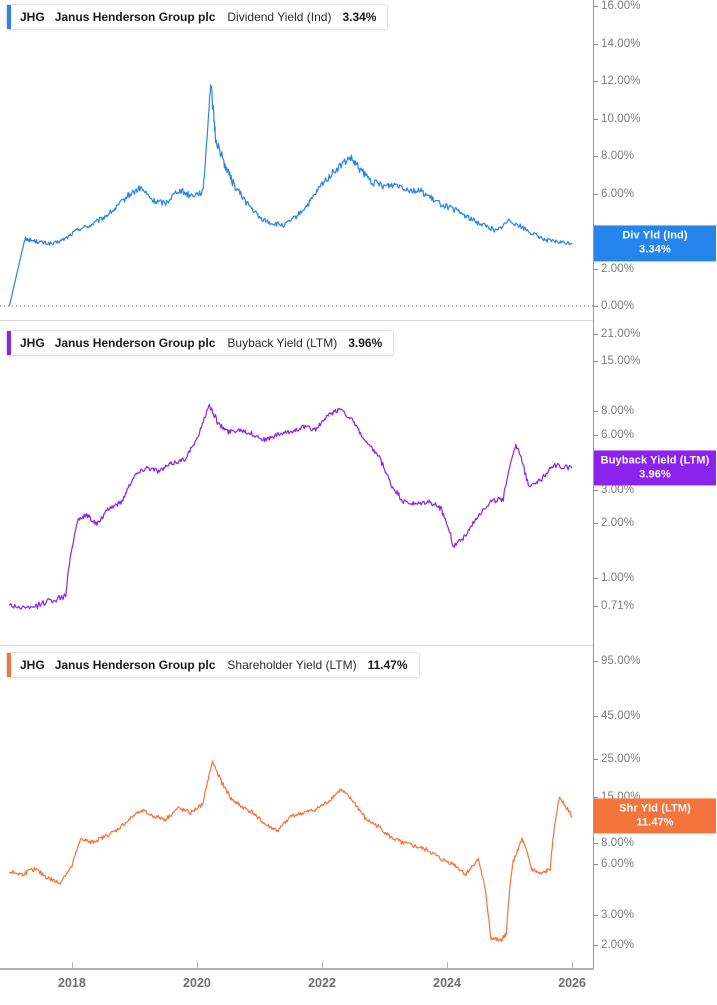  What do you see at coordinates (618, 578) in the screenshot?
I see `y-tick-label: 1.00%` at bounding box center [618, 578].